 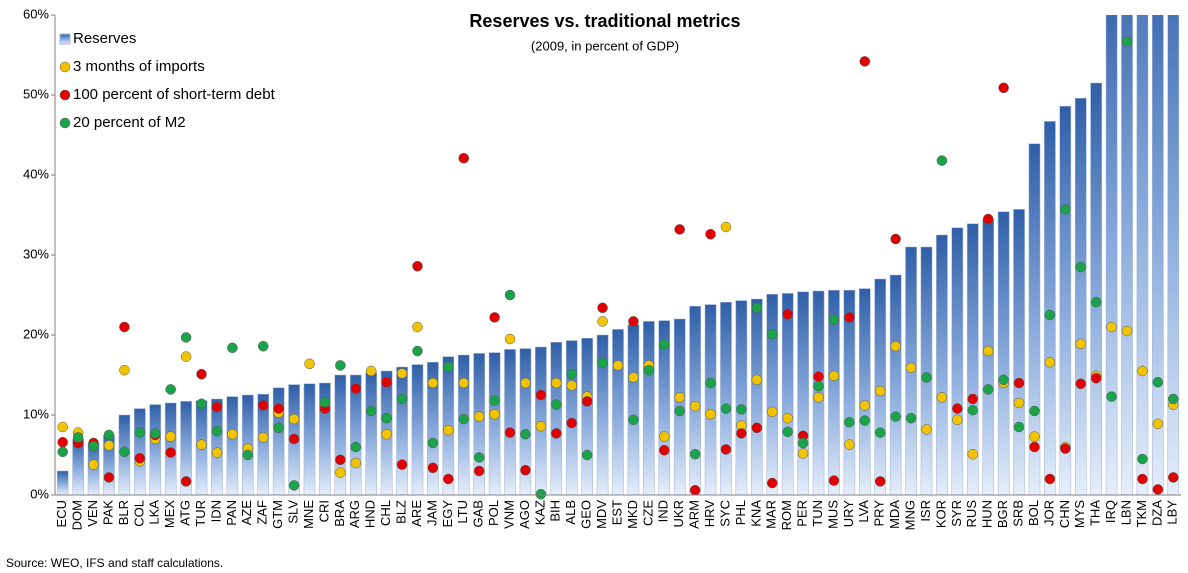 What do you see at coordinates (231, 513) in the screenshot?
I see `x-tick-label: PAN` at bounding box center [231, 513].